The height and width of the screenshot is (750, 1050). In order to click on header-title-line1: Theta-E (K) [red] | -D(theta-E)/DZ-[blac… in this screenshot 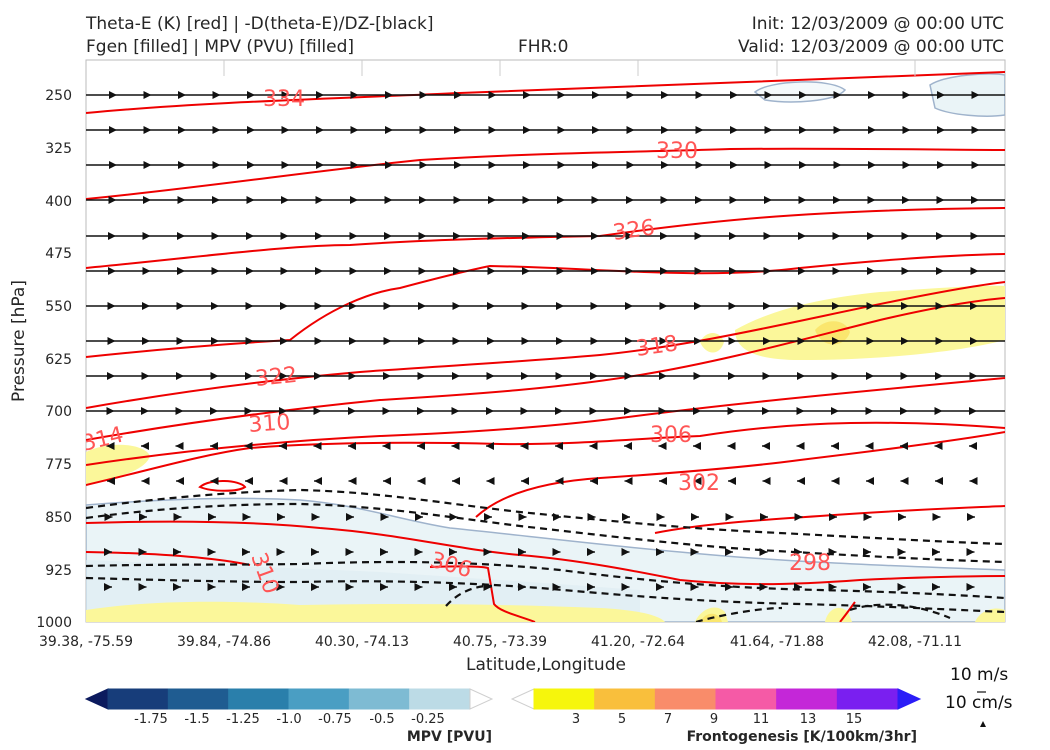, I will do `click(260, 24)`.